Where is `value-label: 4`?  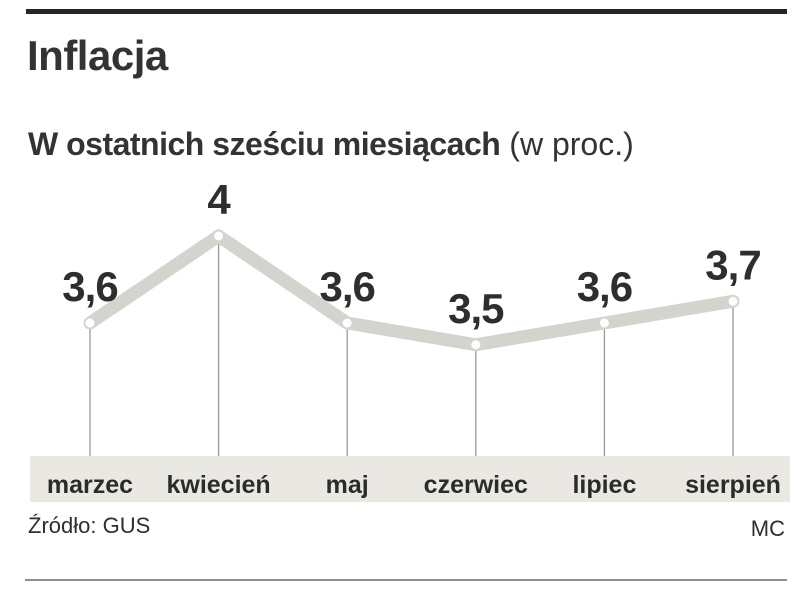
value-label: 4 is located at coordinates (219, 199).